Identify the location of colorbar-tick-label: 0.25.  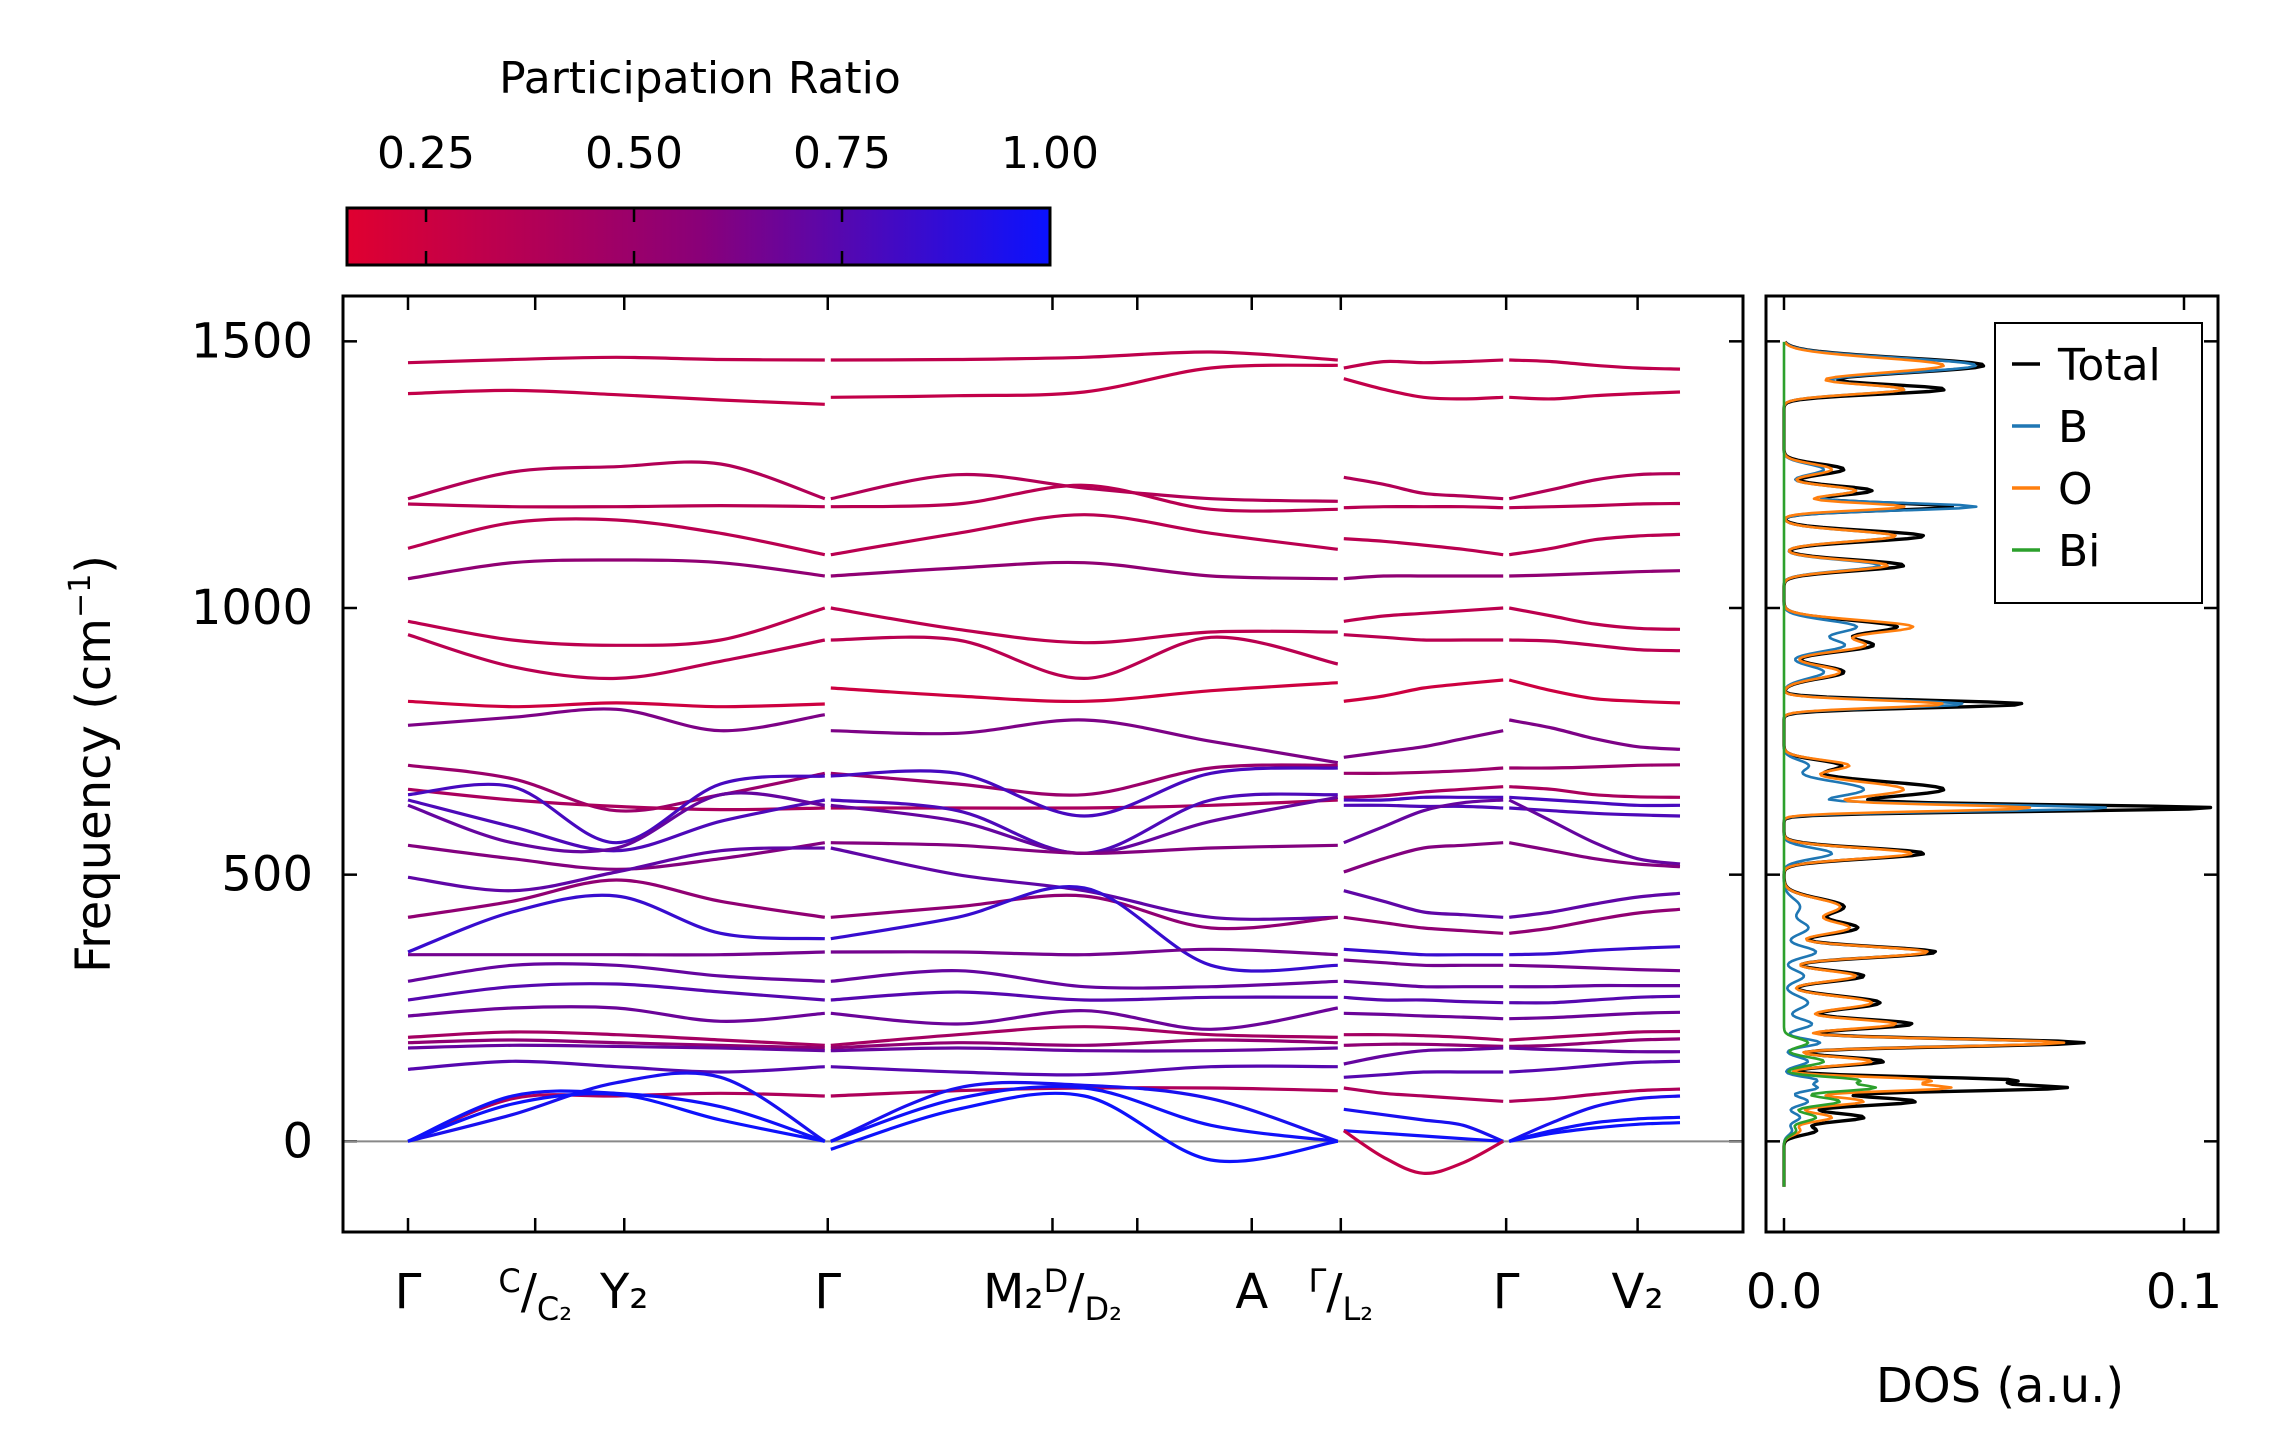
(426, 153).